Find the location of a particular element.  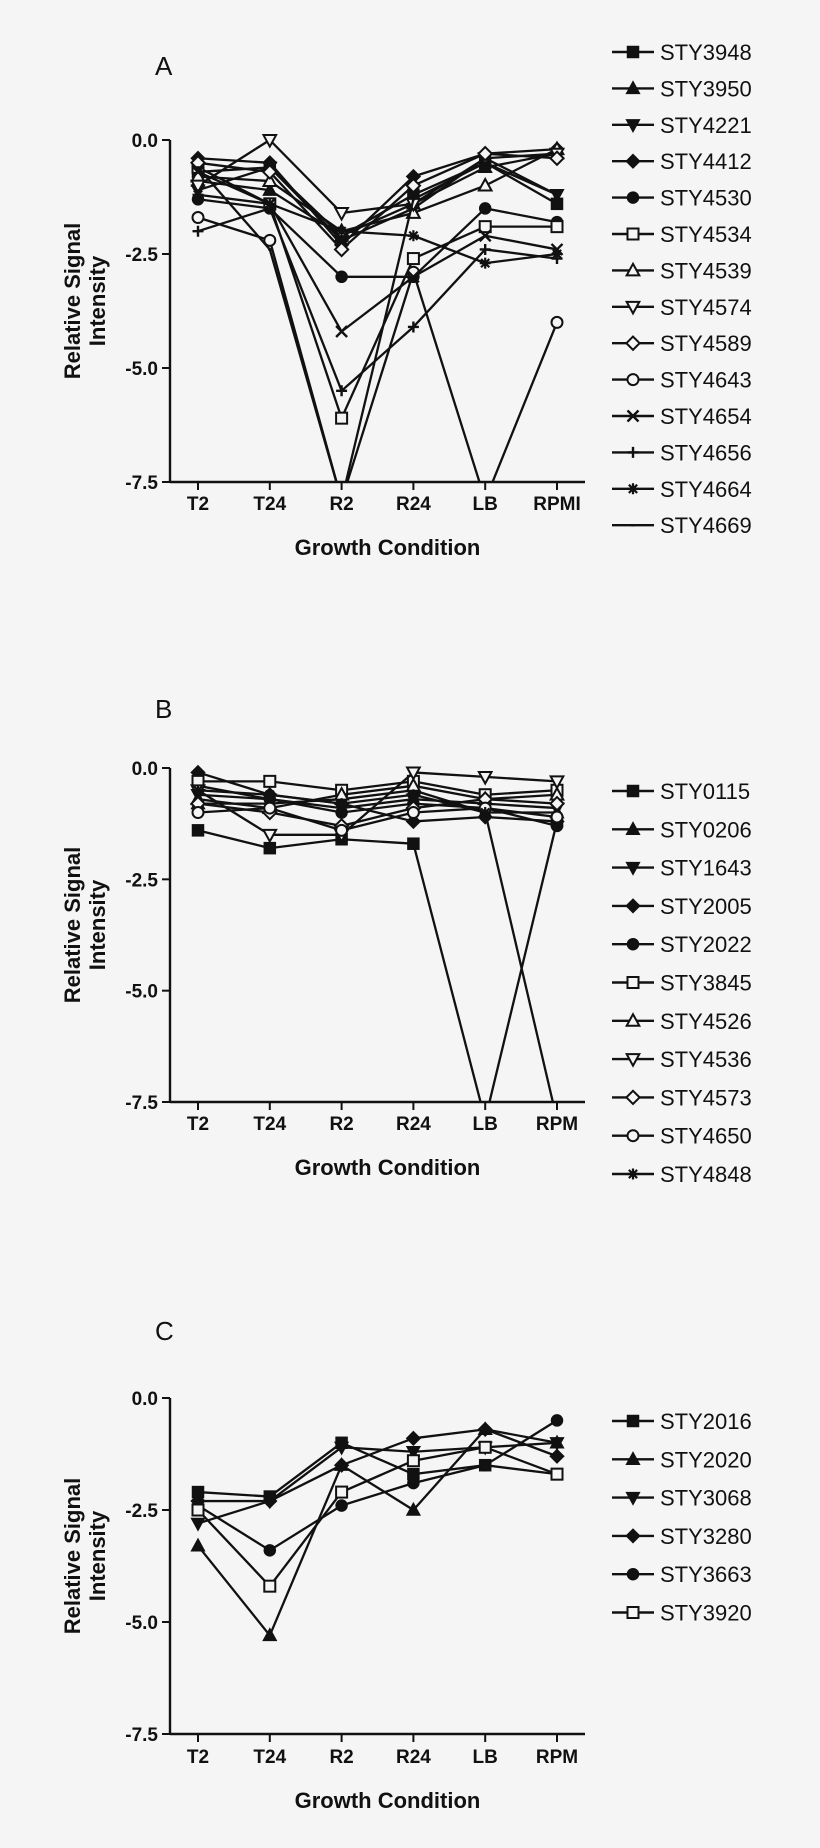

data-point-sty4848-r2 is located at coordinates (342, 804).